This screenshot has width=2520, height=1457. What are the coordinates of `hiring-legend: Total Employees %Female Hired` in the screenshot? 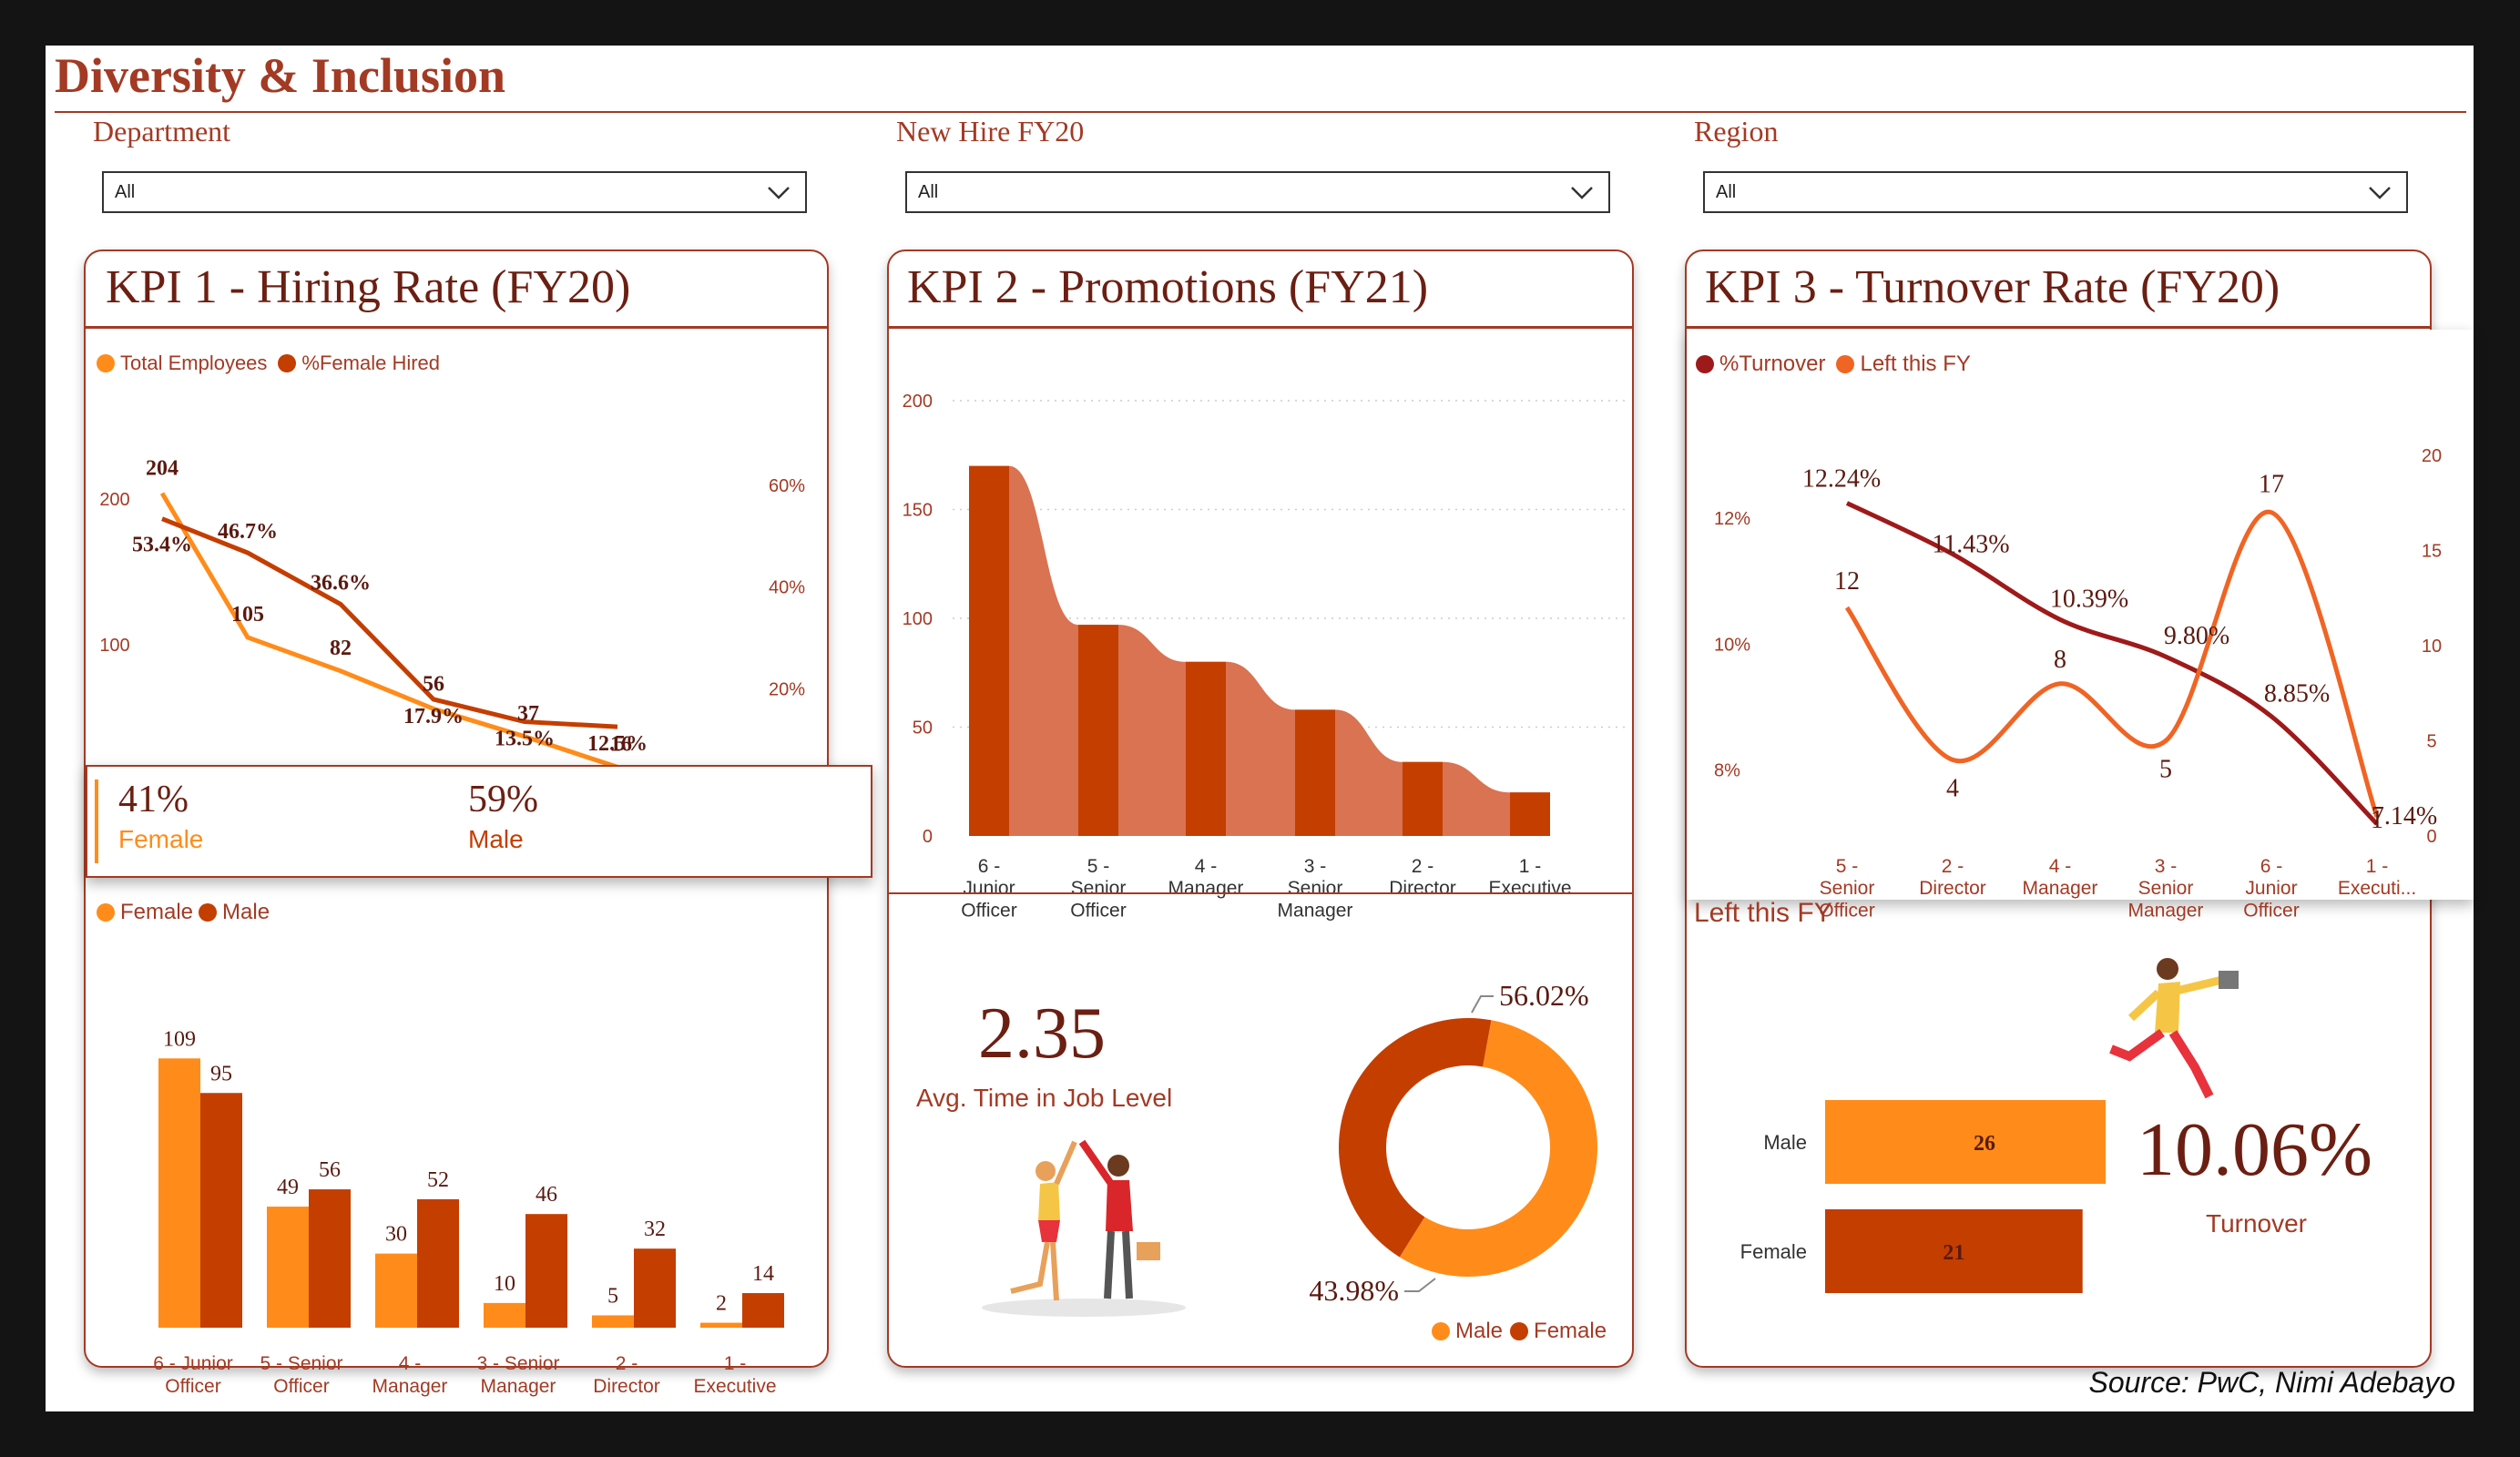 It's located at (268, 364).